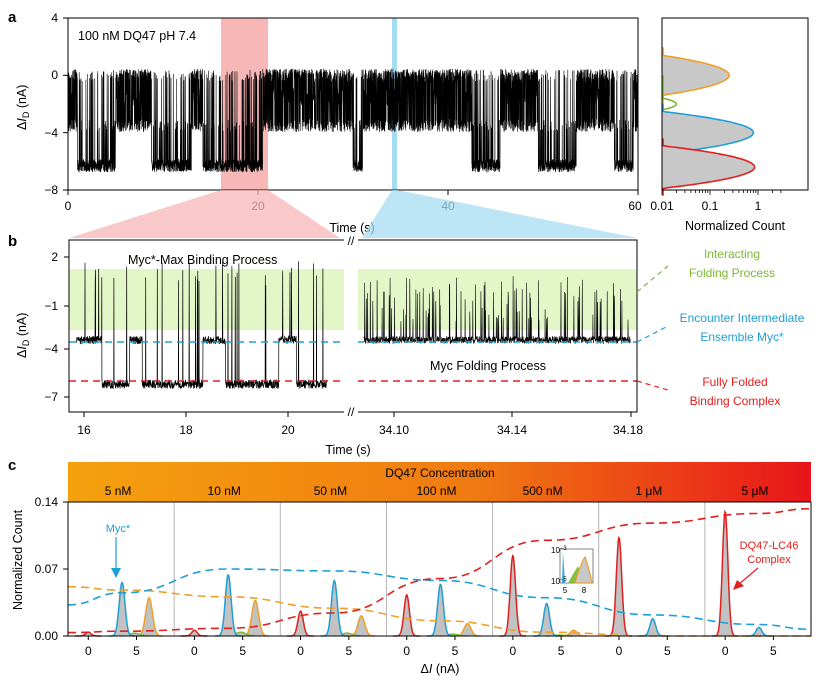 This screenshot has height=684, width=832. Describe the element at coordinates (635, 206) in the screenshot. I see `xtick-a-60: 60` at that location.